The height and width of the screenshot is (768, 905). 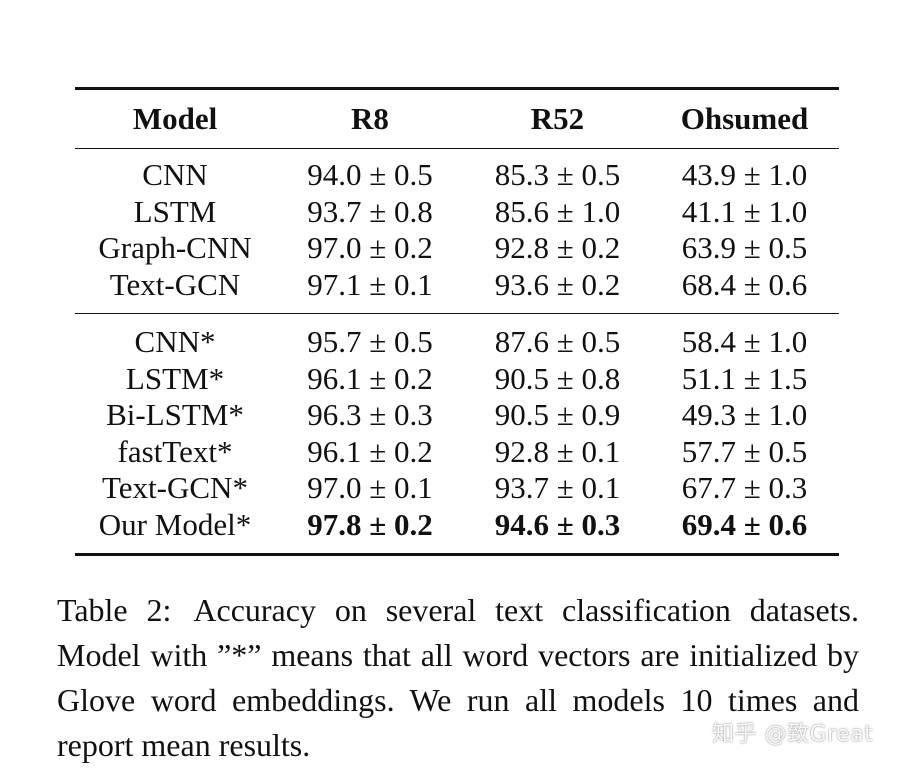 What do you see at coordinates (557, 118) in the screenshot?
I see `header-r52: R52` at bounding box center [557, 118].